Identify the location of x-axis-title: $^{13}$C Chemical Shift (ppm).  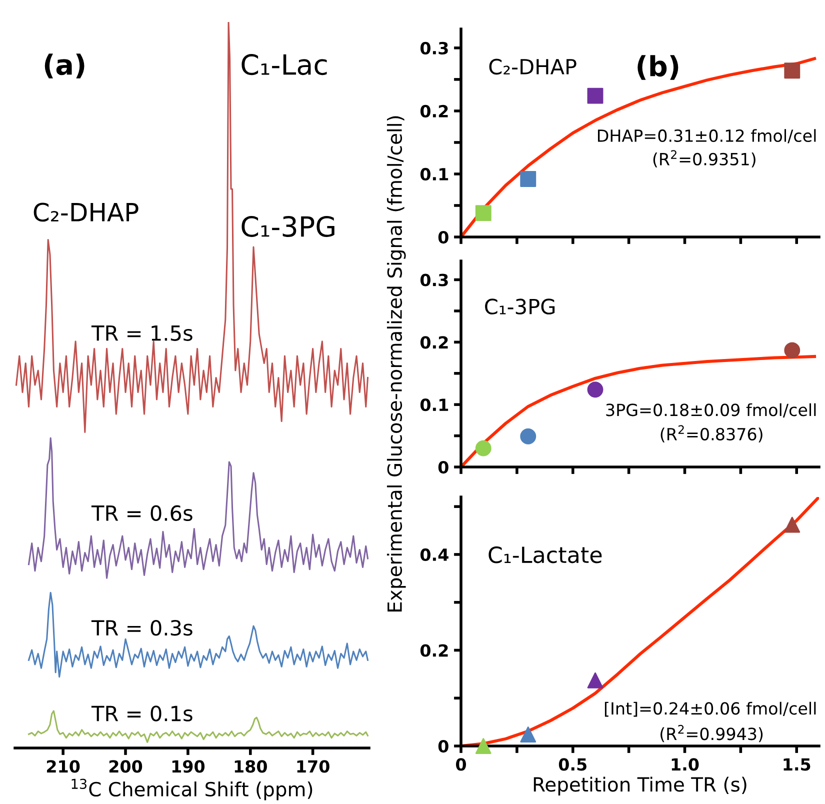
(192, 789).